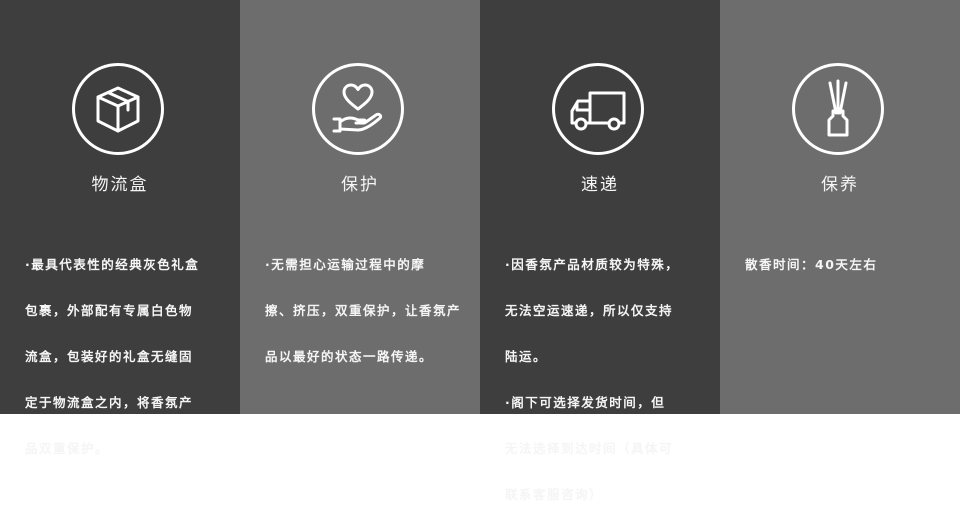 The height and width of the screenshot is (529, 960). I want to click on reed-diffuser-icon, so click(838, 109).